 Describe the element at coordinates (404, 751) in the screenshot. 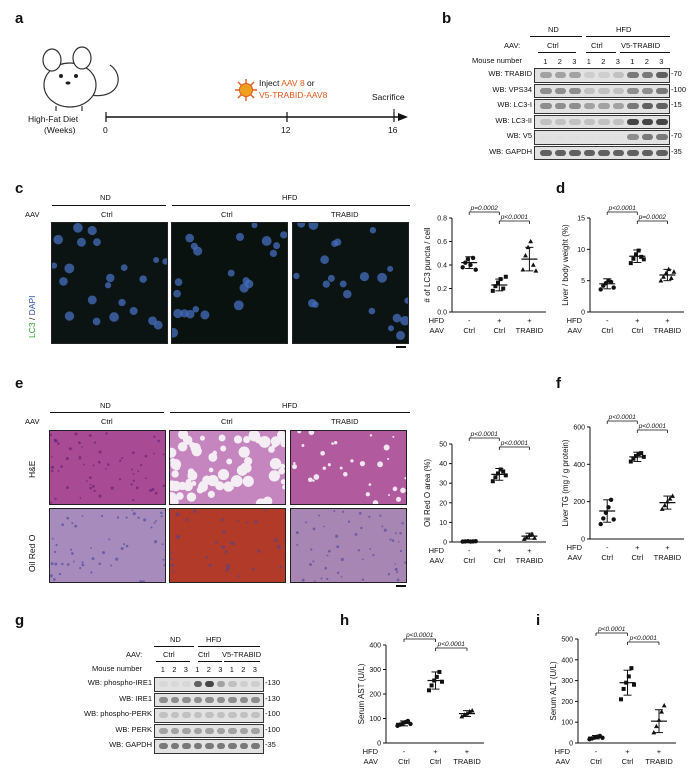

I see `hfd-value: -` at that location.